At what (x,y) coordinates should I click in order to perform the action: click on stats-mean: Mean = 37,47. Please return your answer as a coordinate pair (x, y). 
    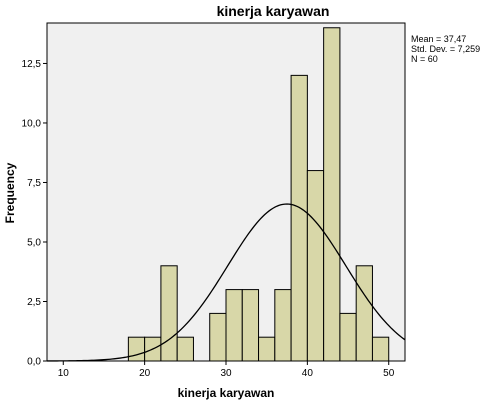
    Looking at the image, I should click on (438, 39).